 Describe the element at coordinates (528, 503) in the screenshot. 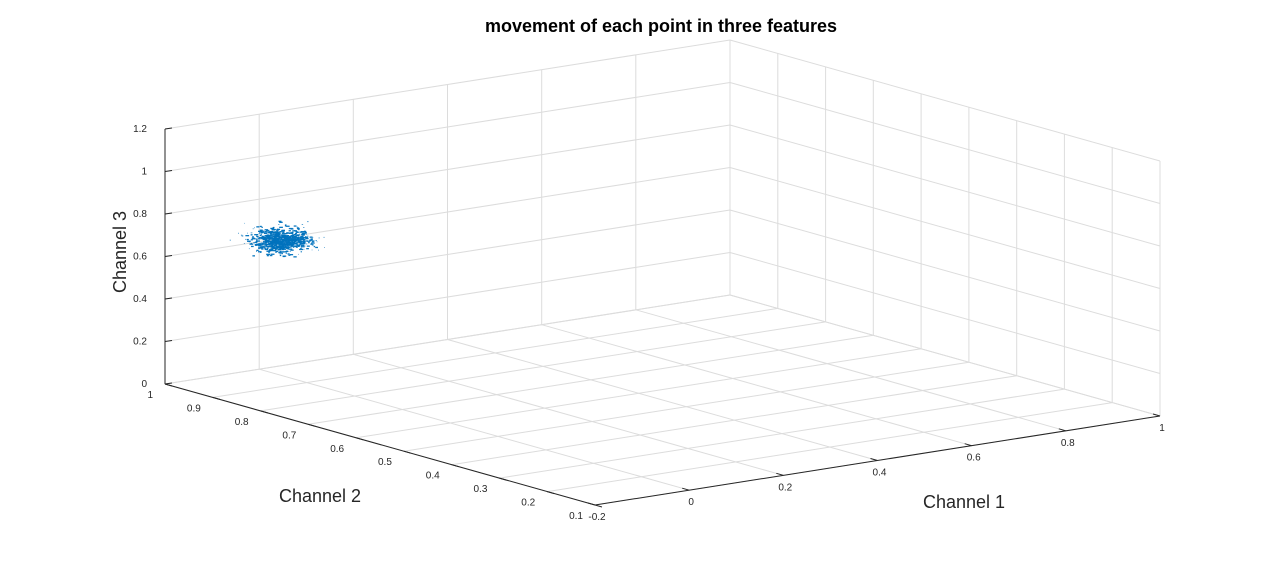

I see `y-tick-label: 0.2` at that location.